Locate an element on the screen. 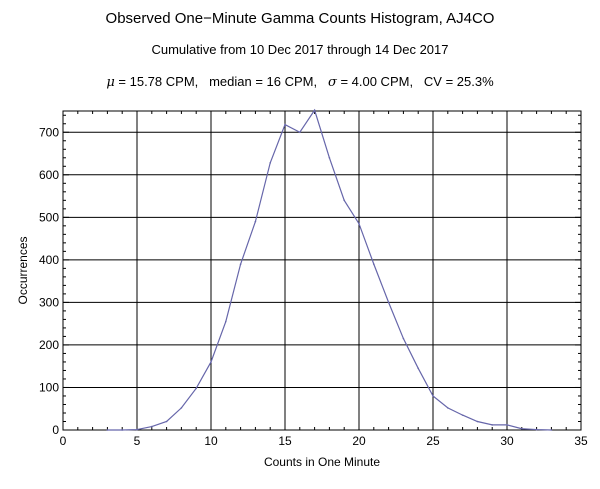 The width and height of the screenshot is (600, 489). x-axis-tick-labels: 0 5 10 15 20 25 30 35 is located at coordinates (324, 441).